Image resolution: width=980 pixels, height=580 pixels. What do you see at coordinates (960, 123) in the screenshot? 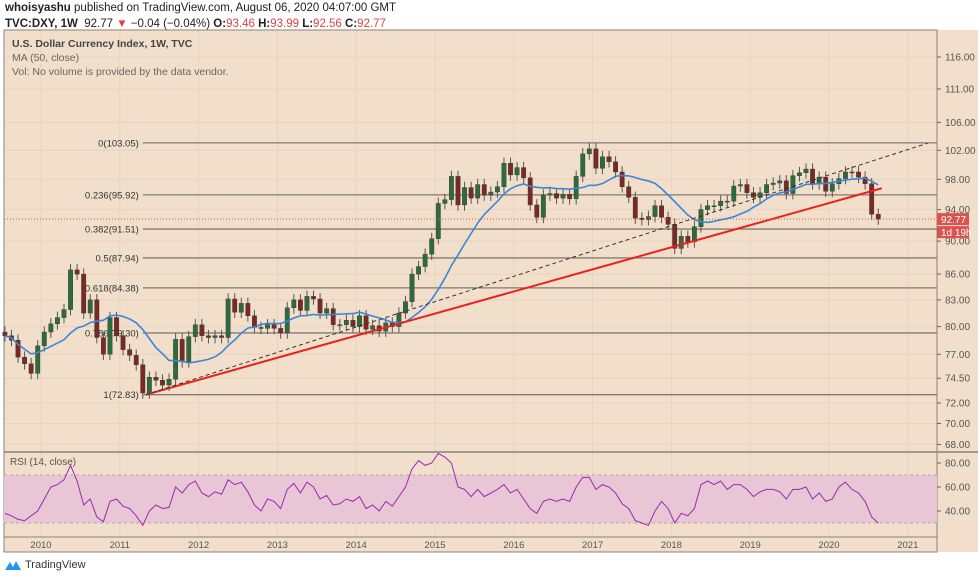
I see `price-tick-label: 106.00` at bounding box center [960, 123].